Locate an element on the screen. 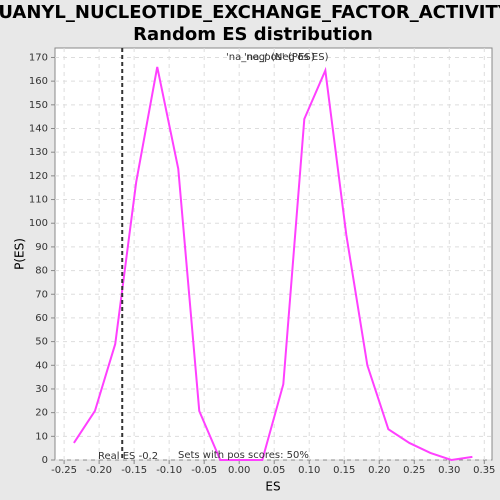  legend-entry: 'na_pos' (Pos ES) is located at coordinates (286, 57).